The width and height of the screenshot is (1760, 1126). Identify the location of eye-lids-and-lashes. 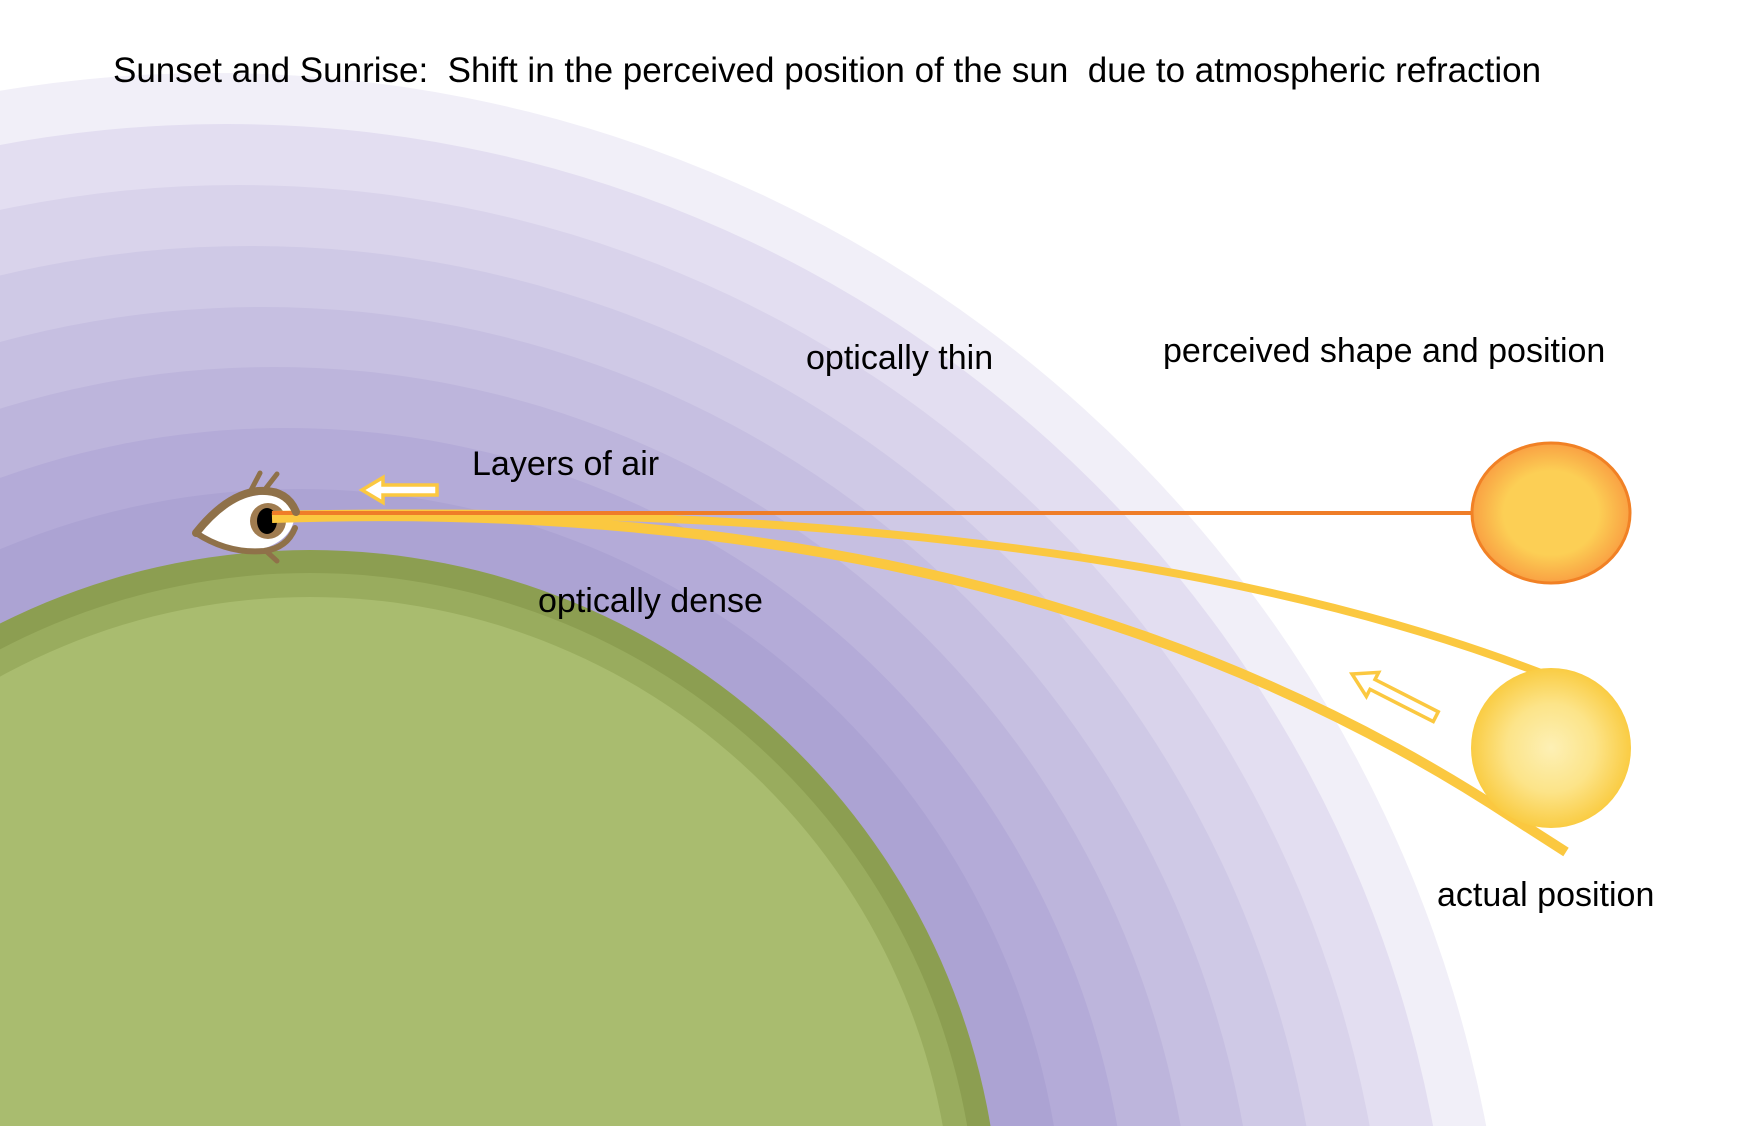
(246, 517).